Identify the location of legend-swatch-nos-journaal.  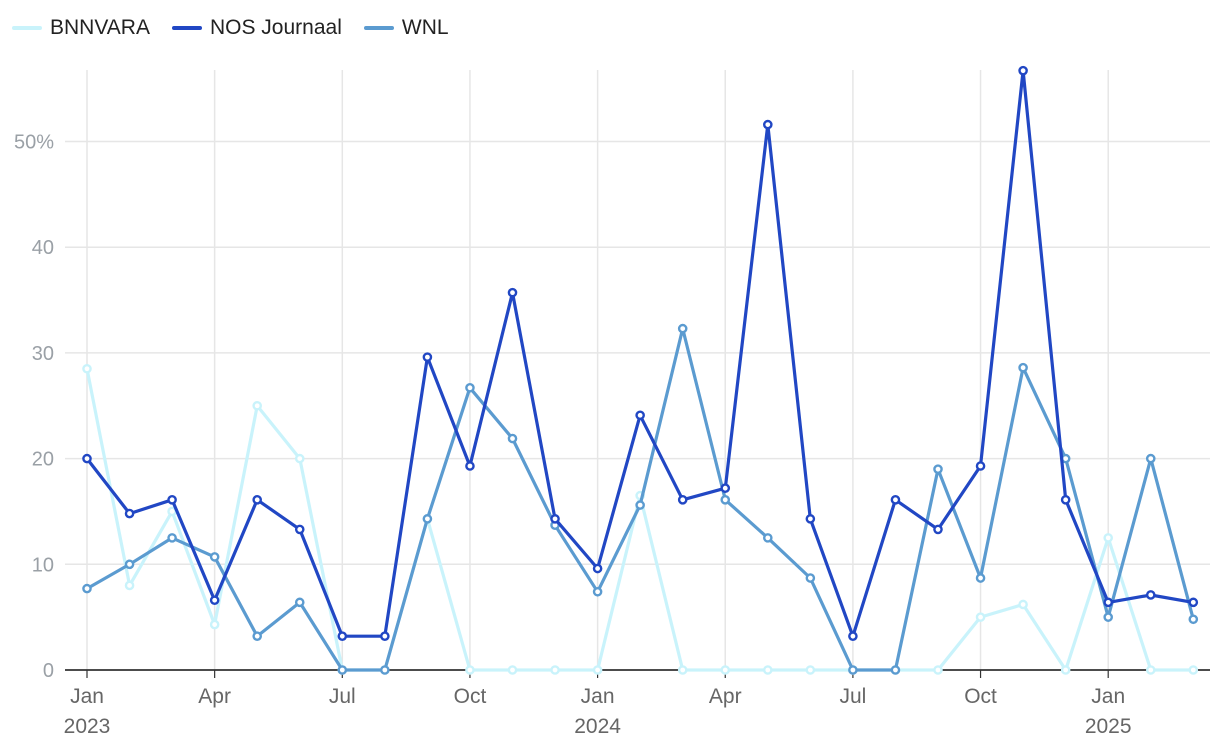
(186, 28).